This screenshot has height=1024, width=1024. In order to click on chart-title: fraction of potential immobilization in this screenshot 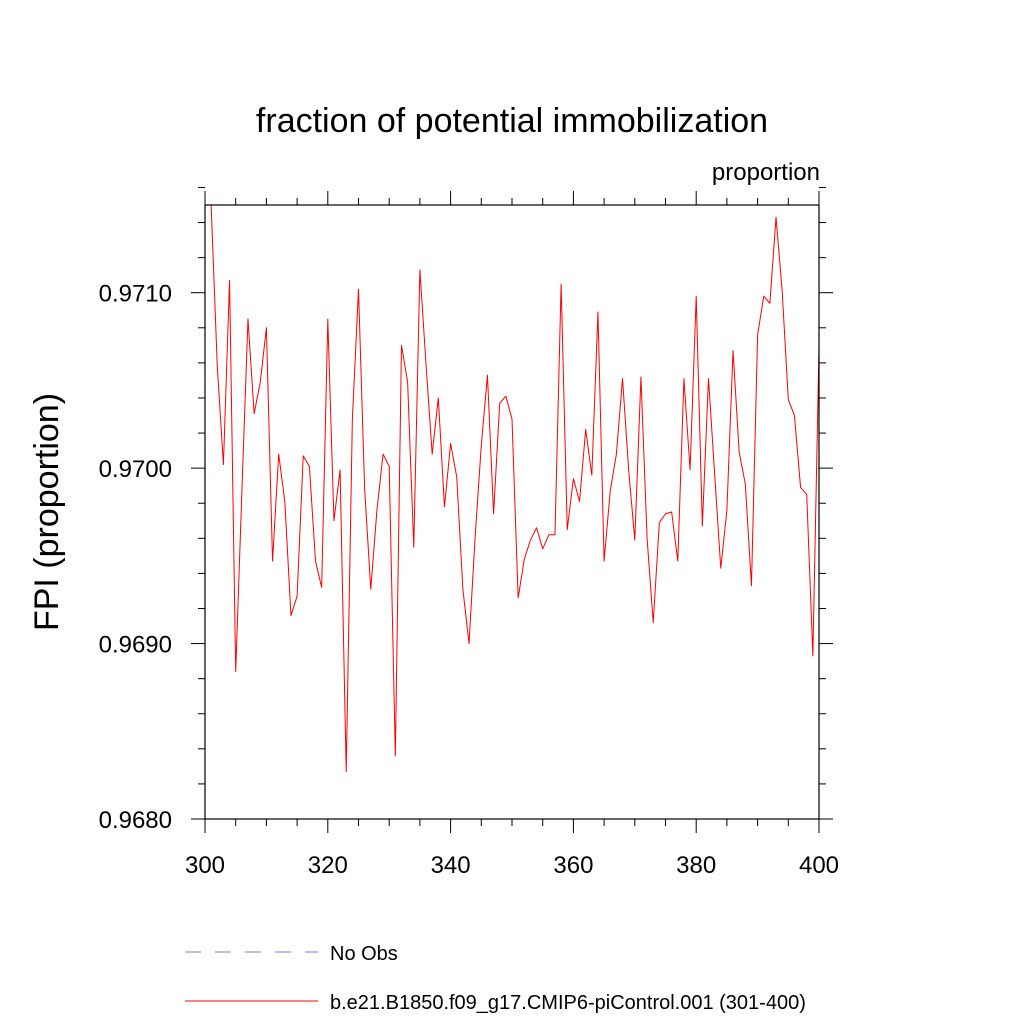, I will do `click(512, 121)`.